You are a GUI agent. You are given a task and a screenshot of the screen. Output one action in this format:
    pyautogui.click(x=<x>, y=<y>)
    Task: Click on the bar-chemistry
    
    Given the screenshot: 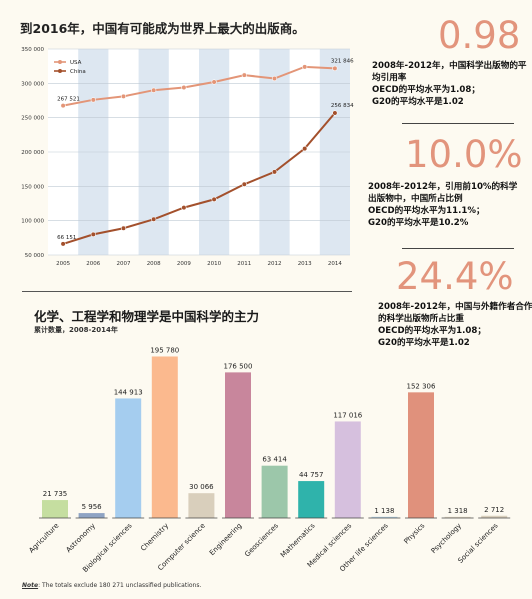 What is the action you would take?
    pyautogui.click(x=164, y=437)
    